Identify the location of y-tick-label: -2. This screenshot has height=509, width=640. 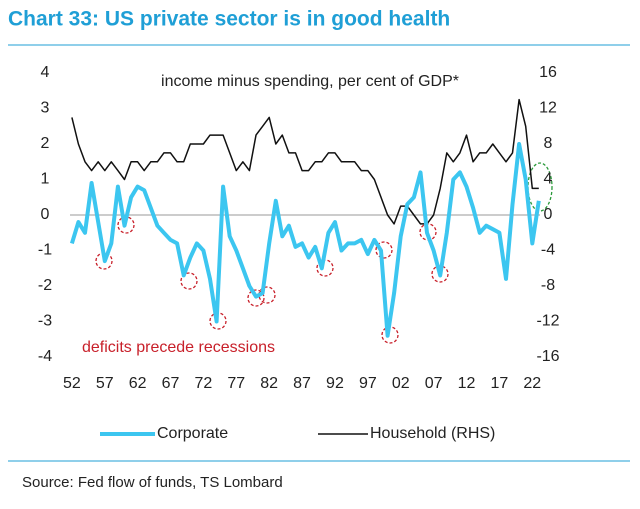
(45, 285).